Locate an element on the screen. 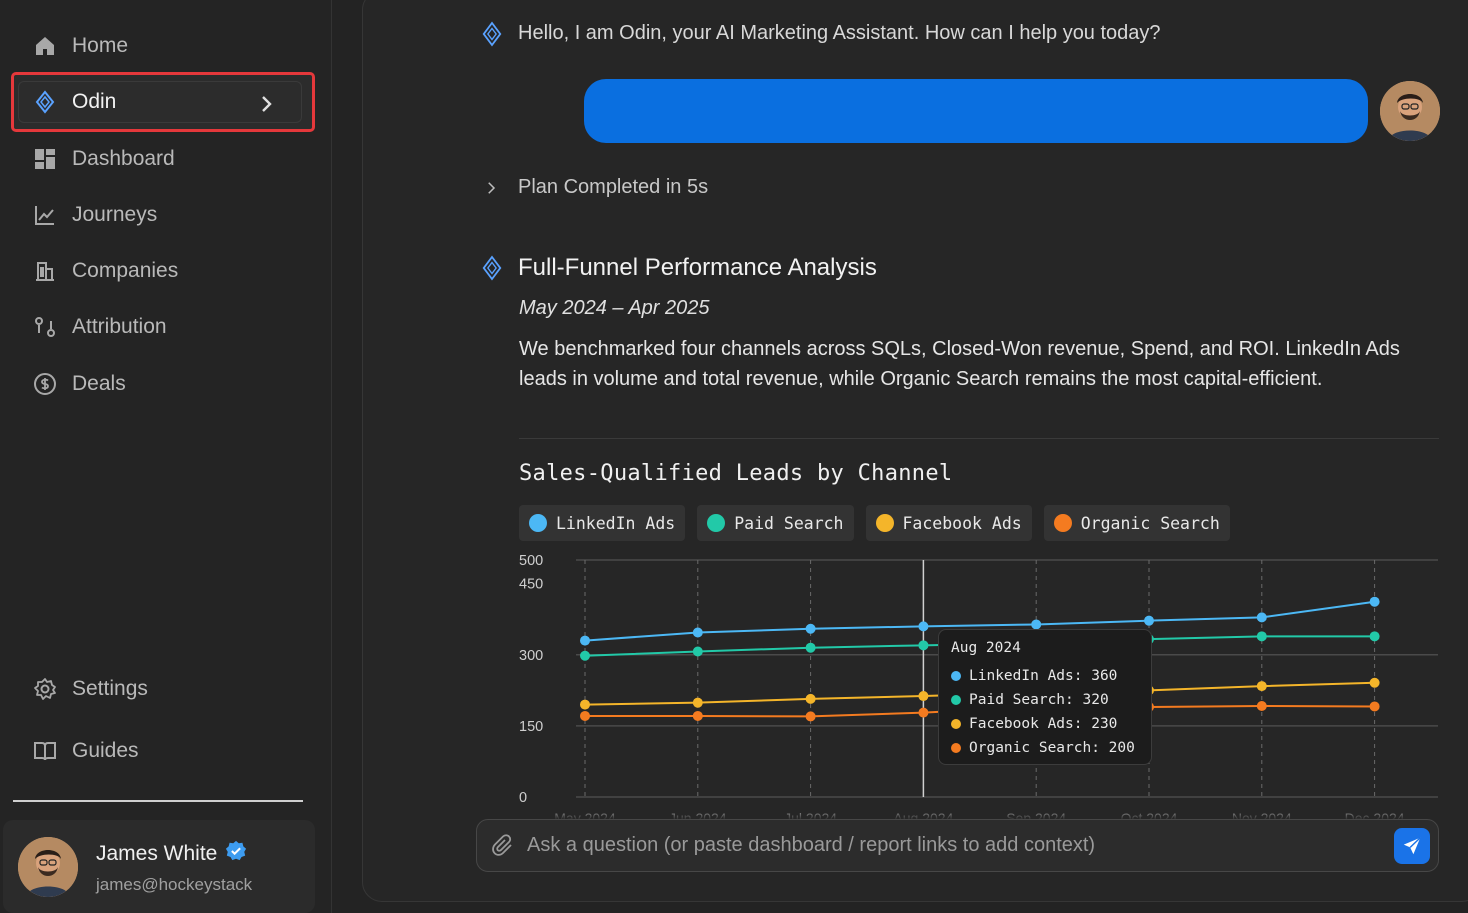 This screenshot has width=1468, height=913. chat-composer is located at coordinates (957, 845).